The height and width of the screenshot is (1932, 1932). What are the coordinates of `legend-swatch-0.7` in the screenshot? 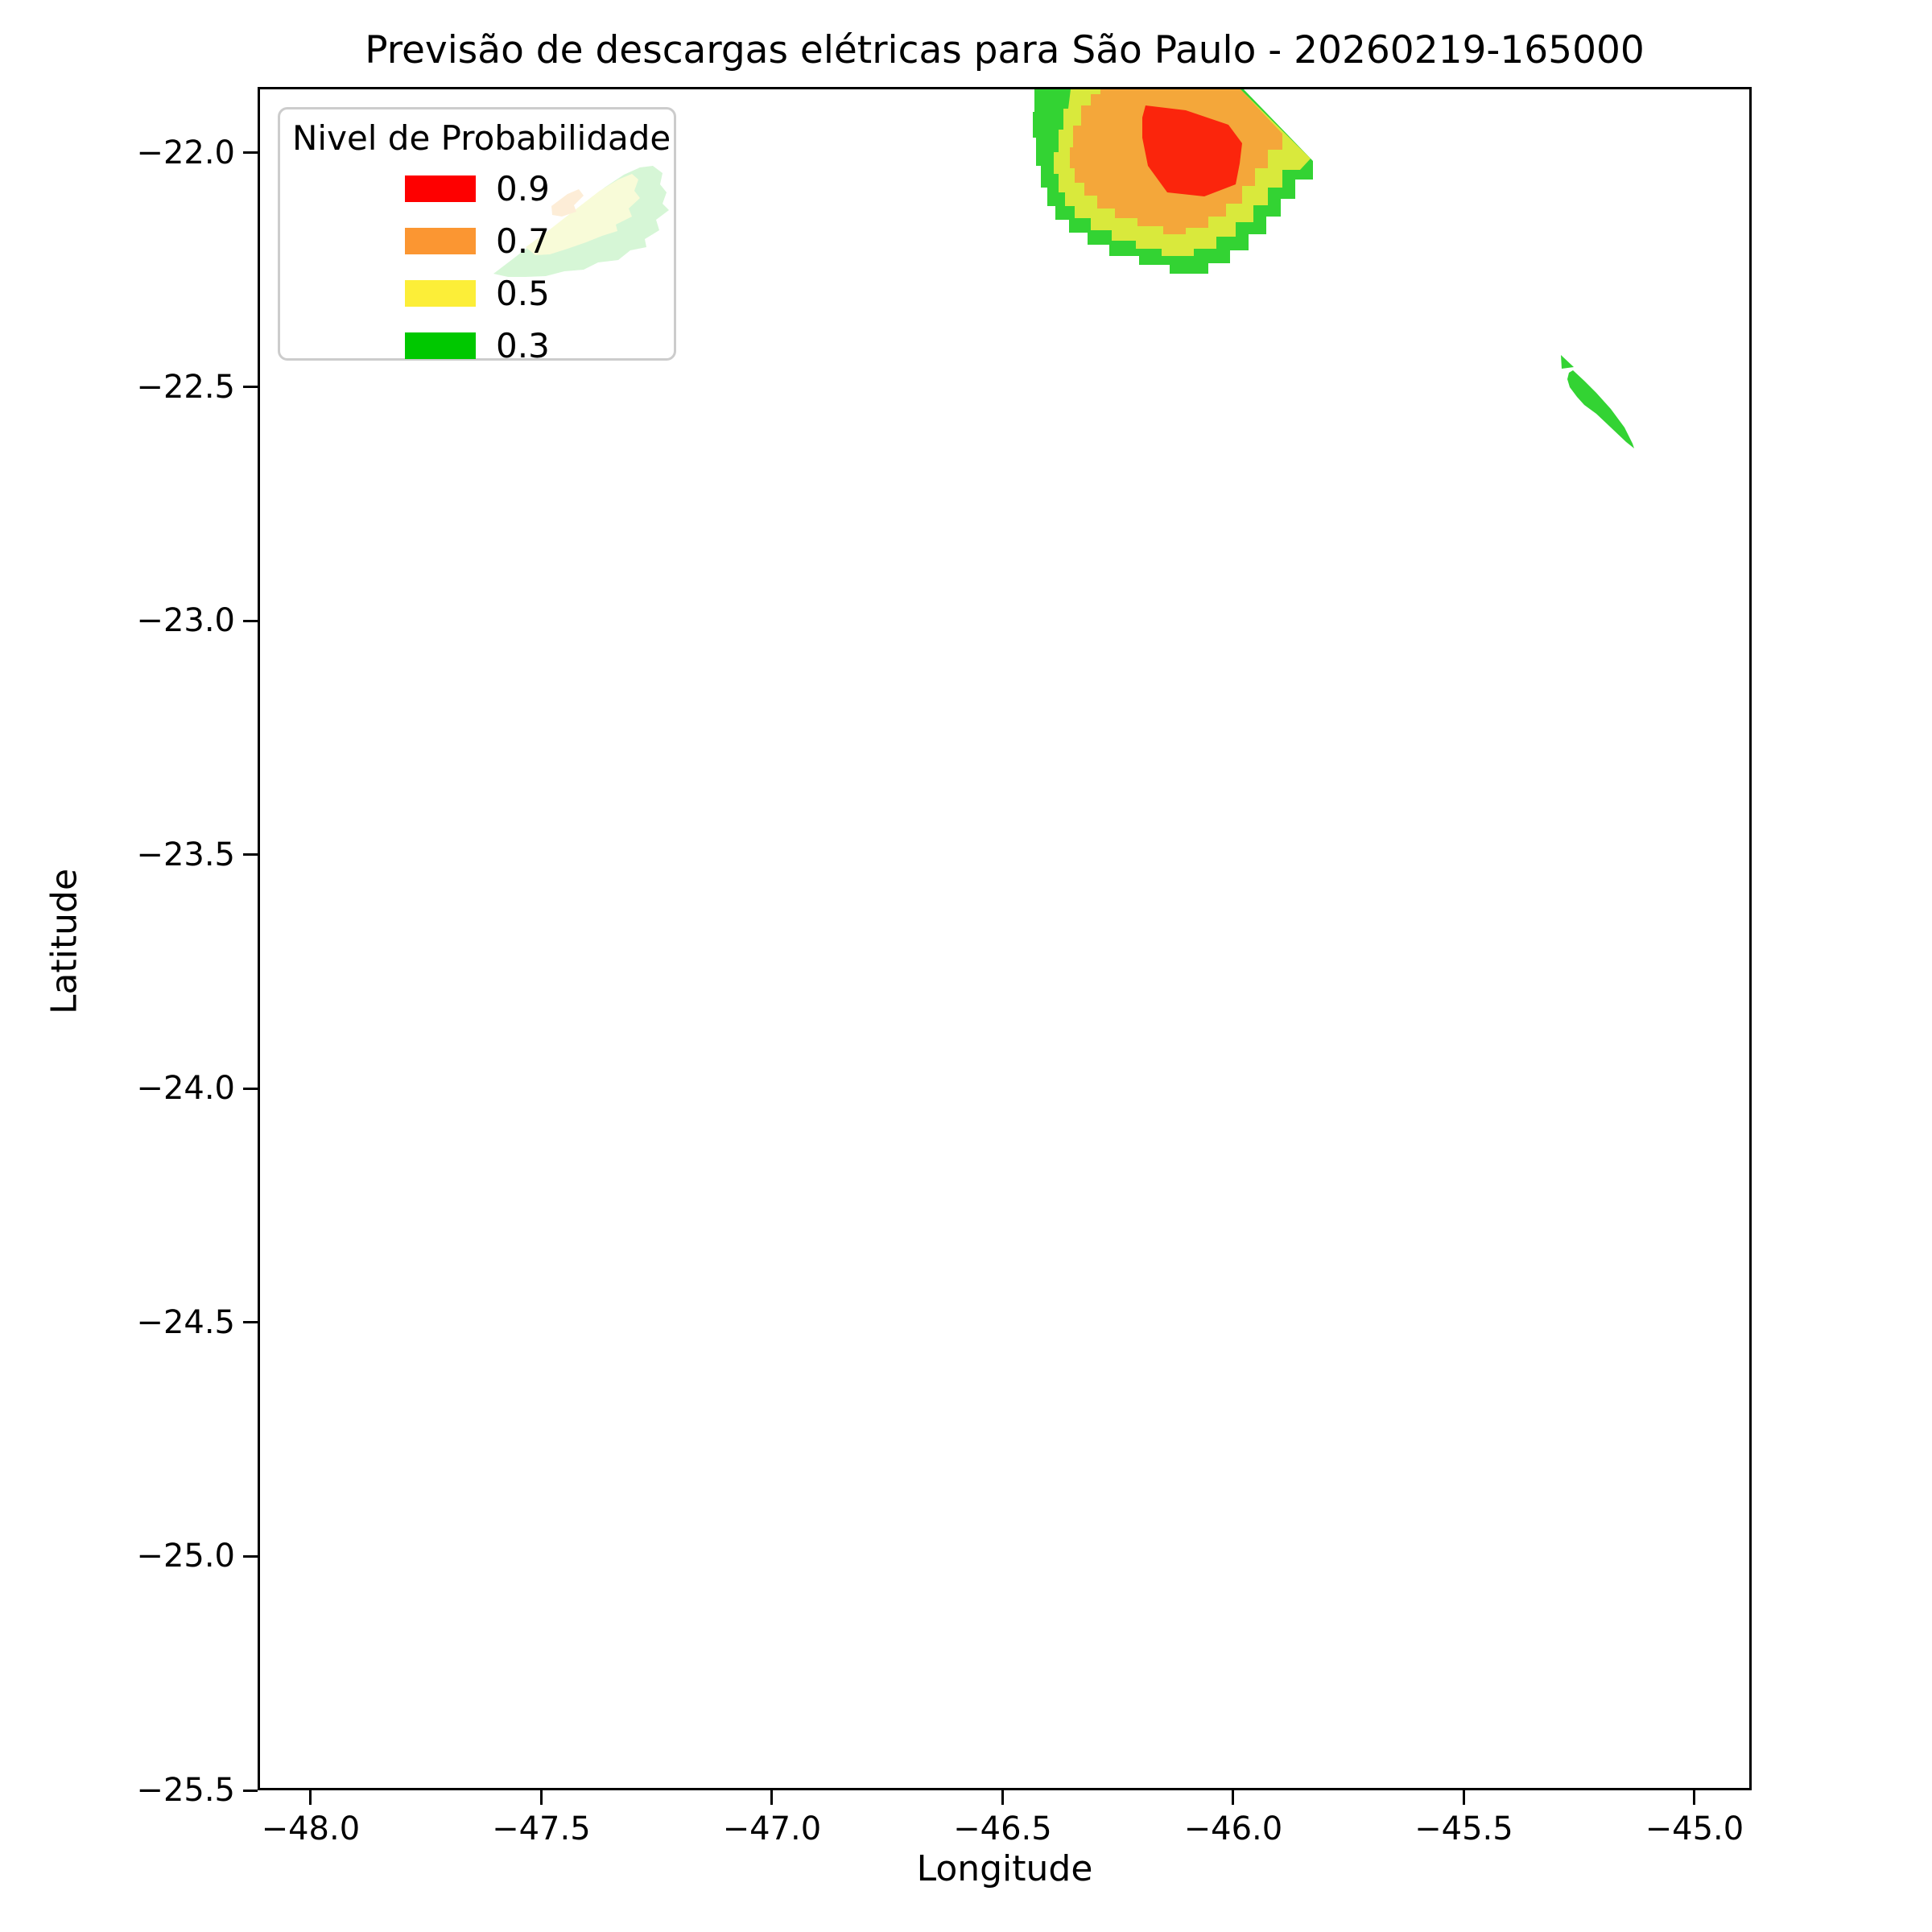 It's located at (441, 241).